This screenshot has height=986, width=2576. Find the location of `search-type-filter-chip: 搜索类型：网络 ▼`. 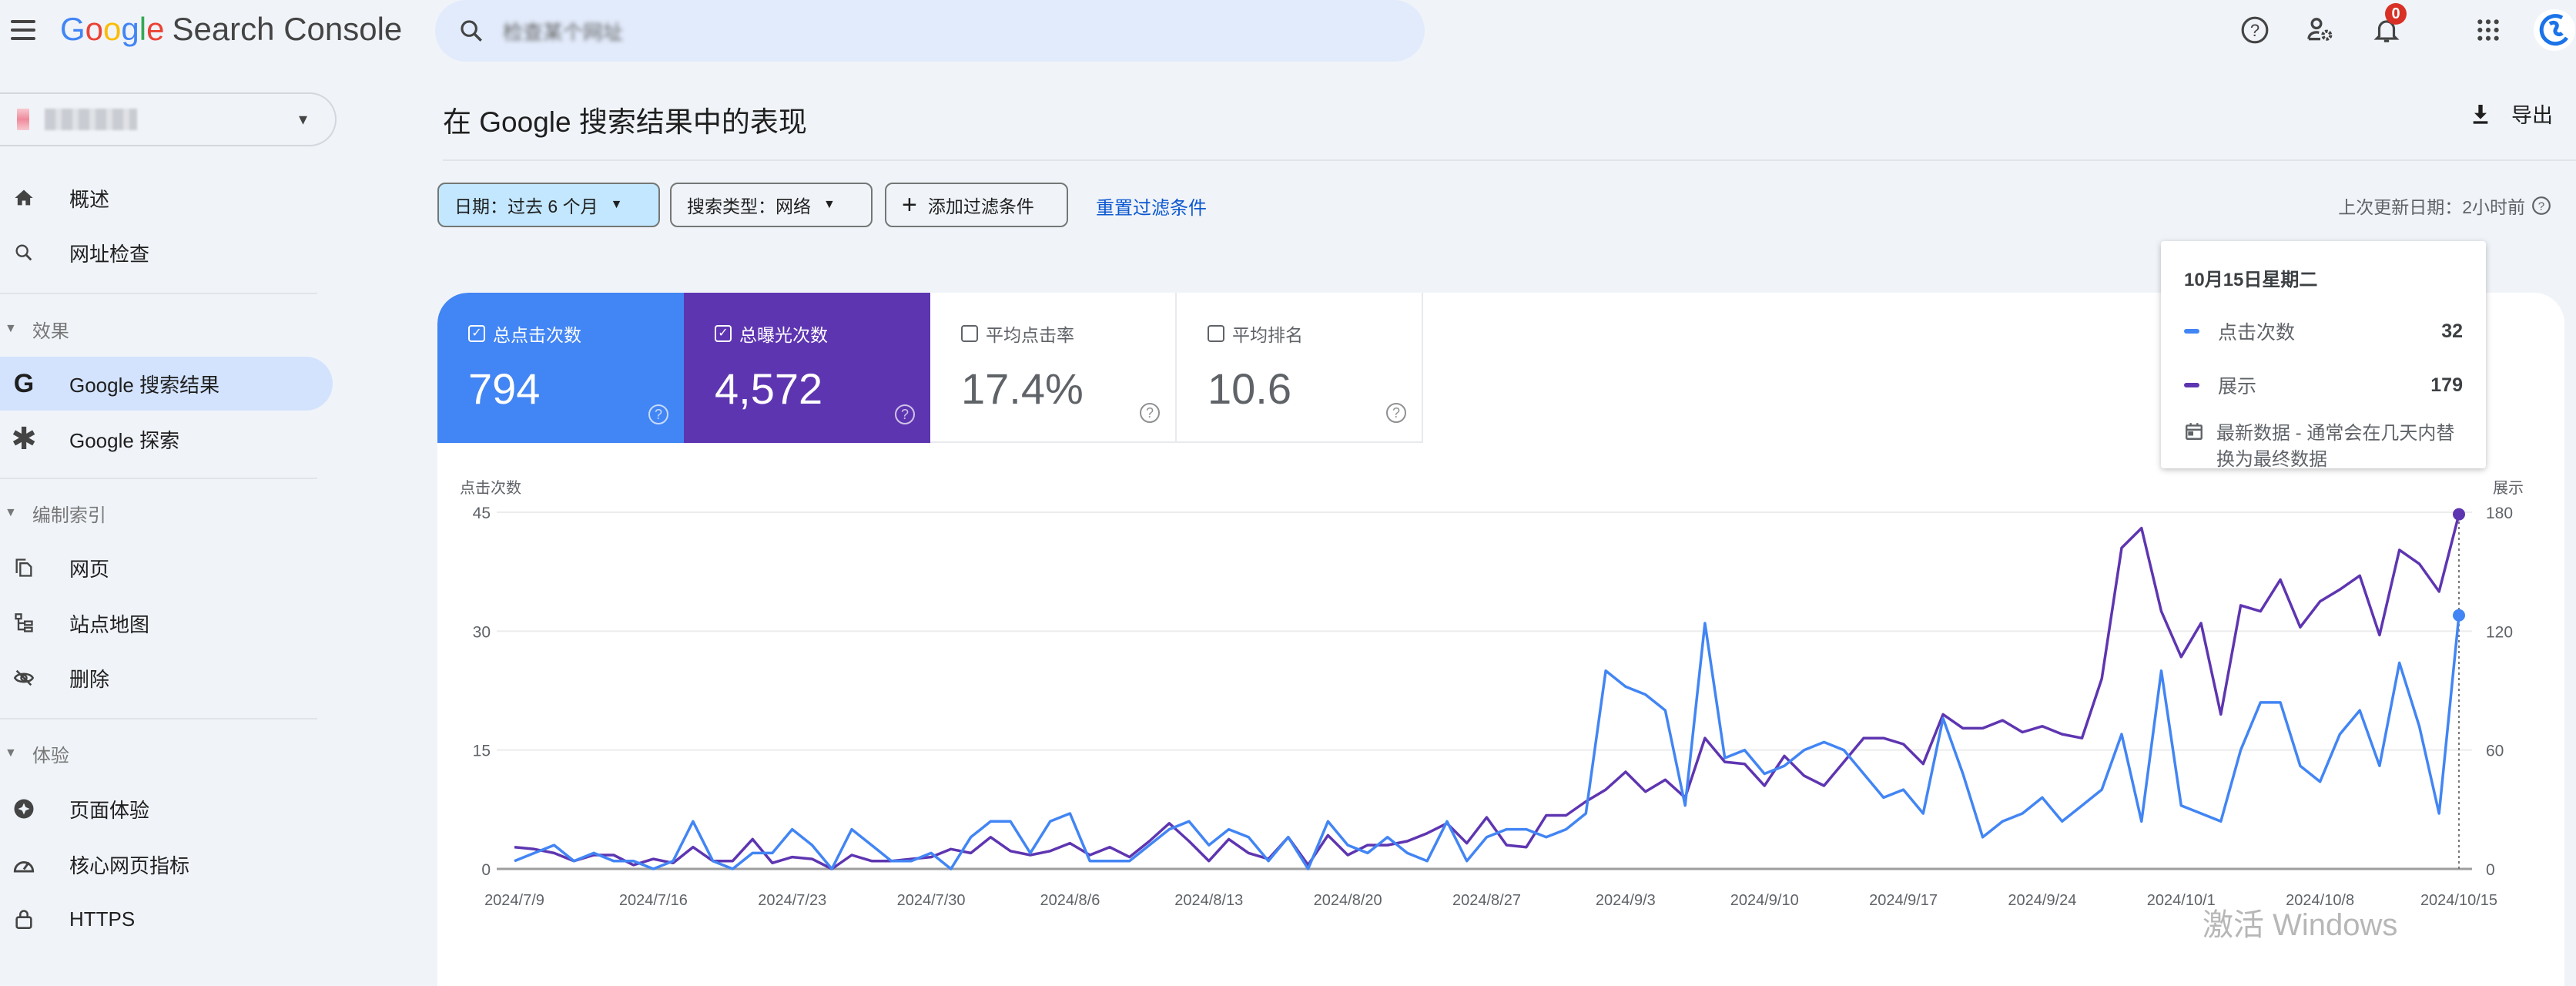

search-type-filter-chip: 搜索类型：网络 ▼ is located at coordinates (771, 205).